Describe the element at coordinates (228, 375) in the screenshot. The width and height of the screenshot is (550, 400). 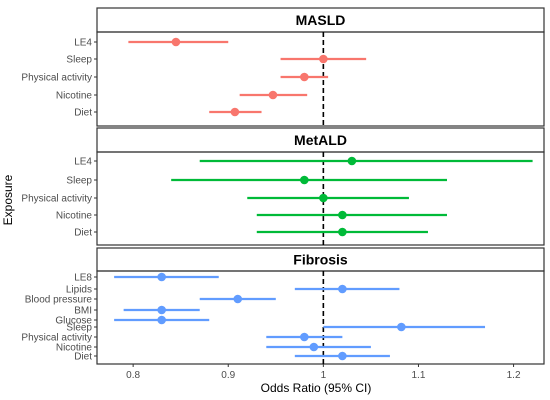
I see `x-tick-label: 0.9` at that location.